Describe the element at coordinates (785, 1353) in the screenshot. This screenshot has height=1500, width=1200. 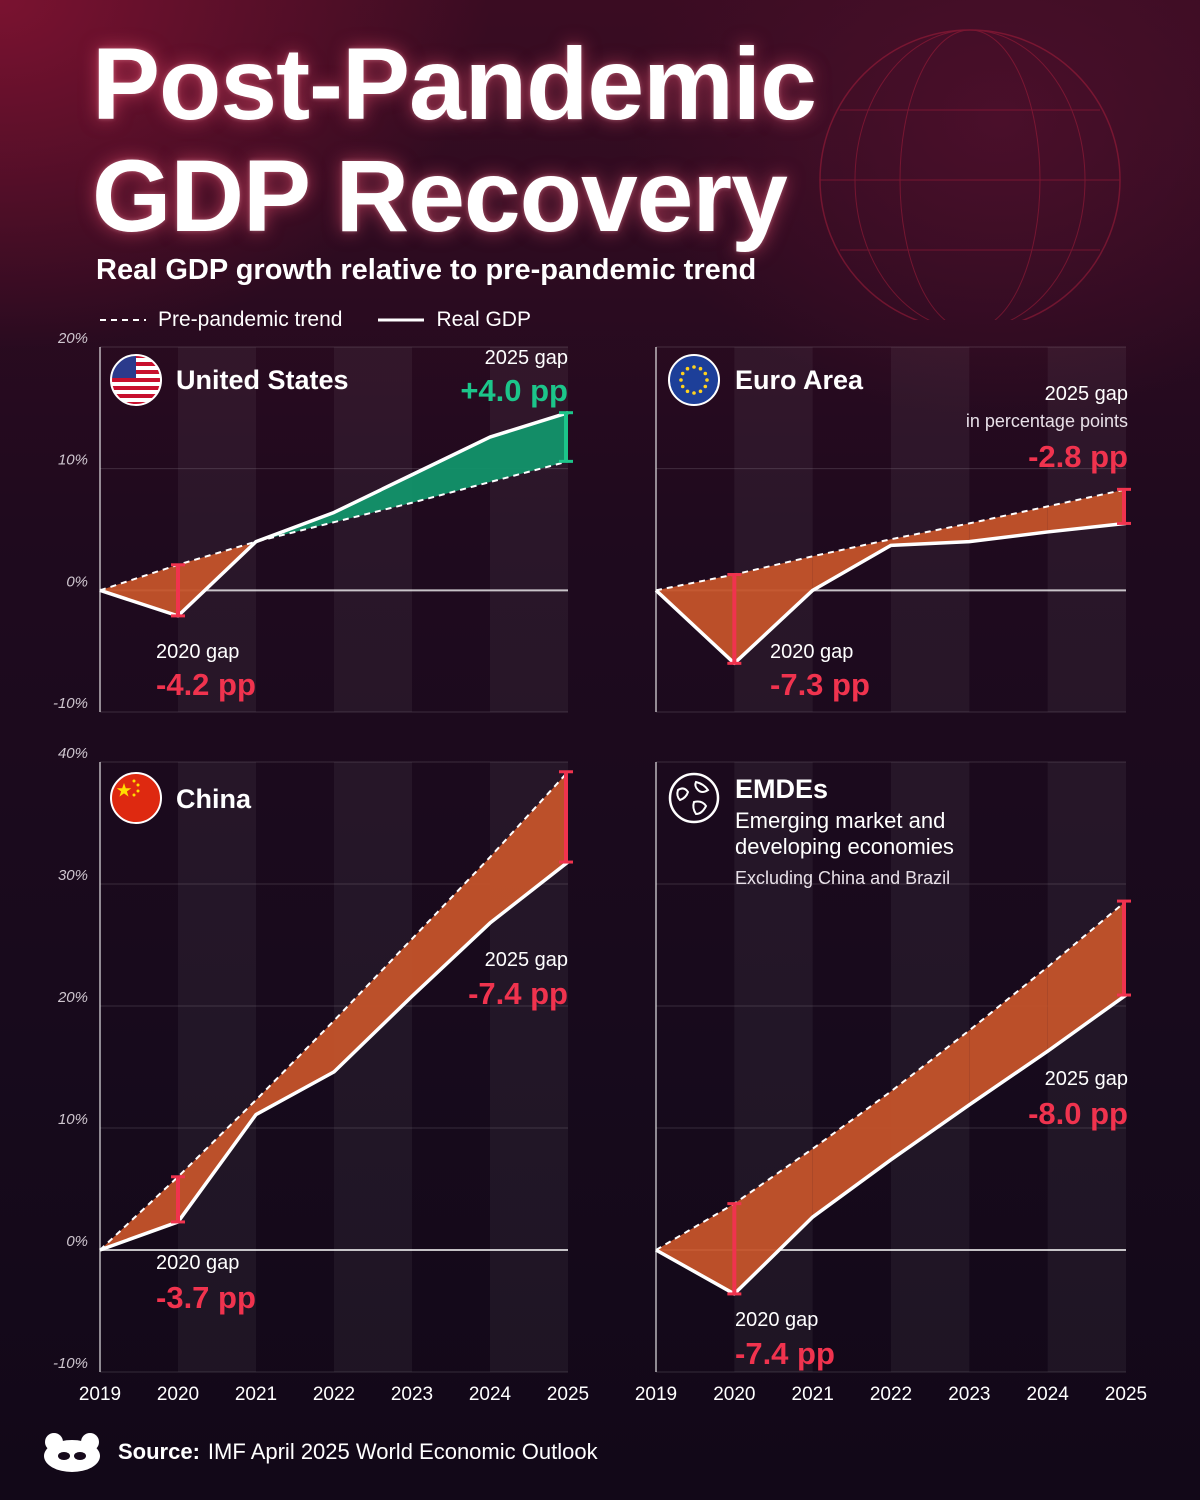
I see `gap-2020-value-emdes: -7.4 pp` at that location.